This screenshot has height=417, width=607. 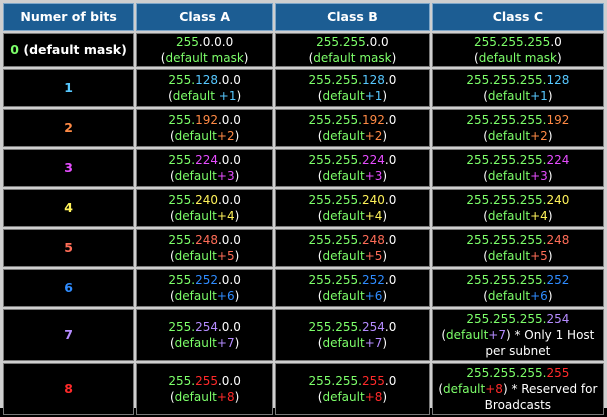 I want to click on mask-octet-subnet: 192, so click(x=206, y=120).